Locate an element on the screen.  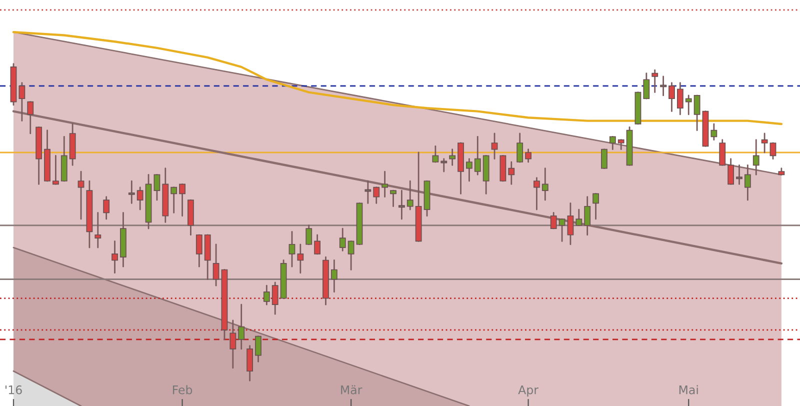
x-tick-label: Feb is located at coordinates (182, 389).